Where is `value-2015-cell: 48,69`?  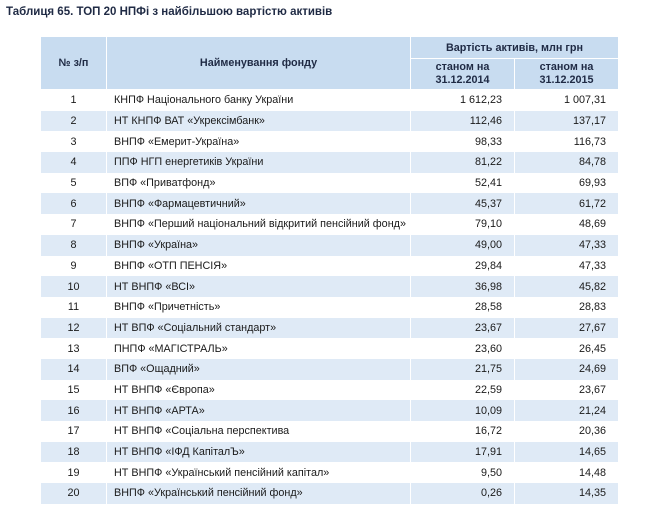 value-2015-cell: 48,69 is located at coordinates (566, 224).